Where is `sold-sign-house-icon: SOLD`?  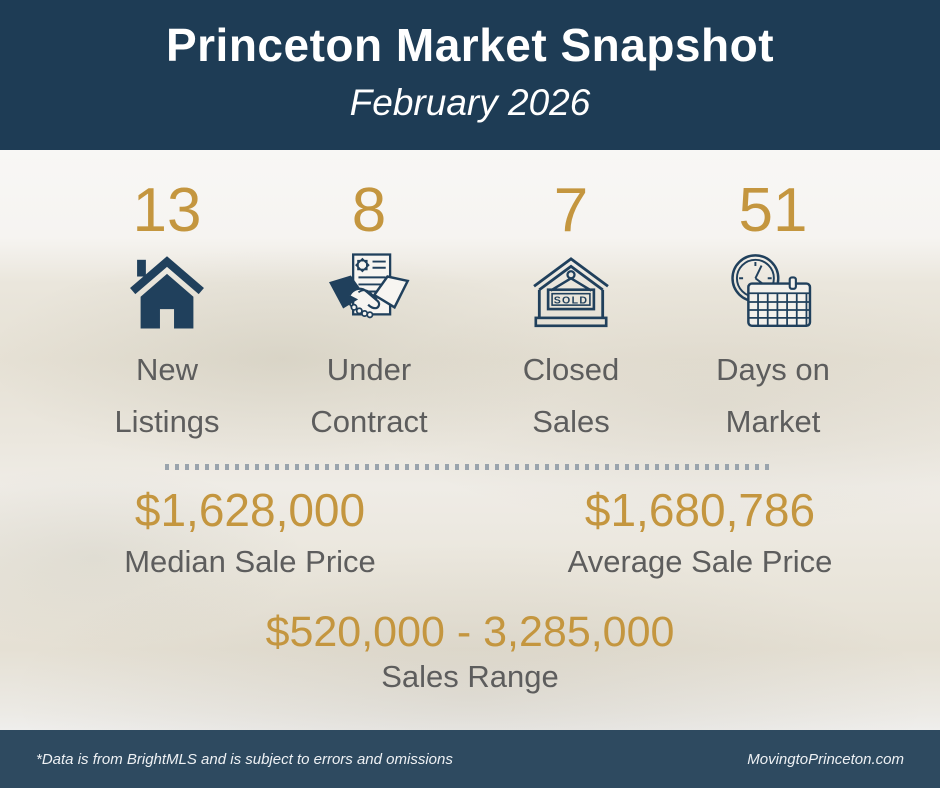 sold-sign-house-icon: SOLD is located at coordinates (571, 295).